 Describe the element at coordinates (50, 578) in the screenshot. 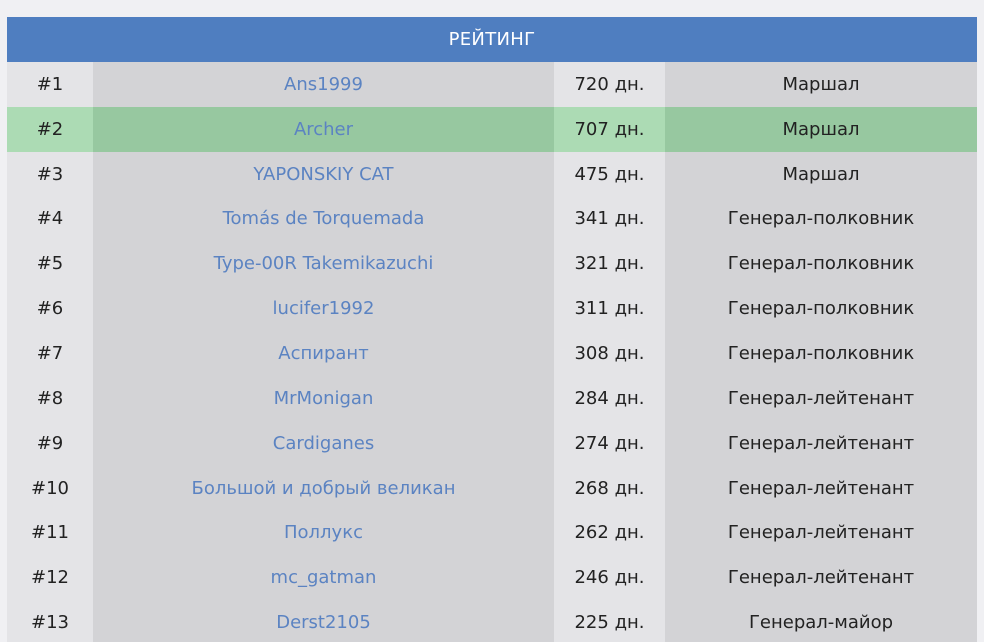

I see `rank-cell: #12` at that location.